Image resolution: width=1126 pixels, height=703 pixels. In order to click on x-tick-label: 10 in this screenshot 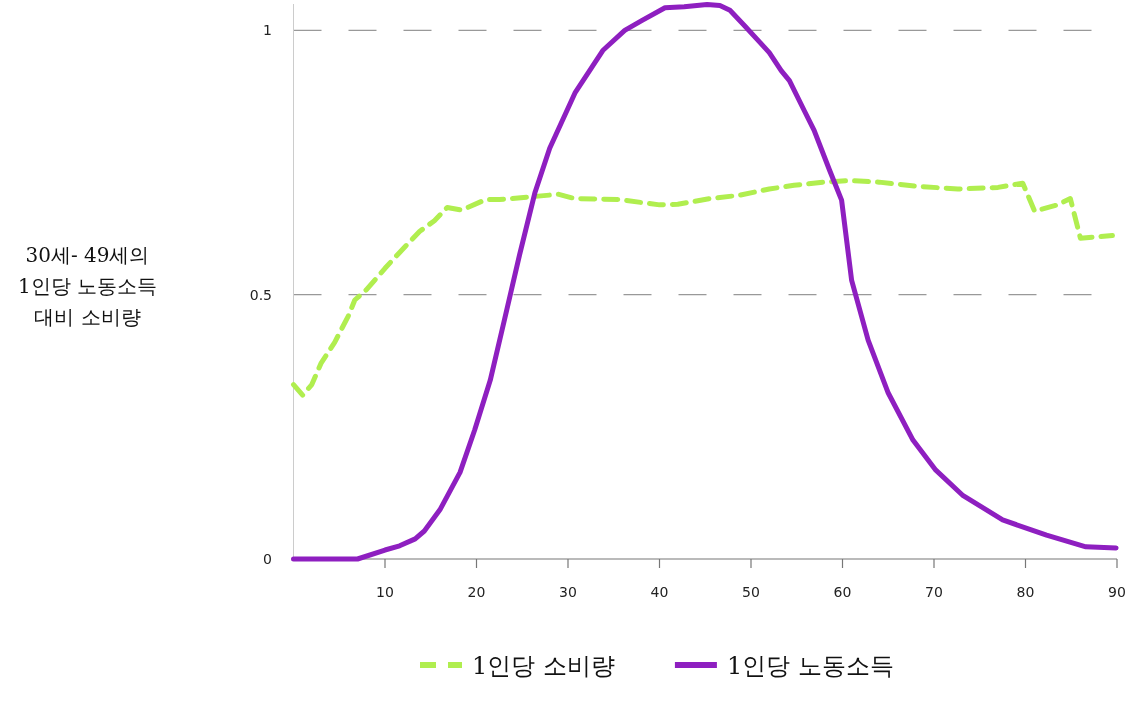, I will do `click(385, 592)`.